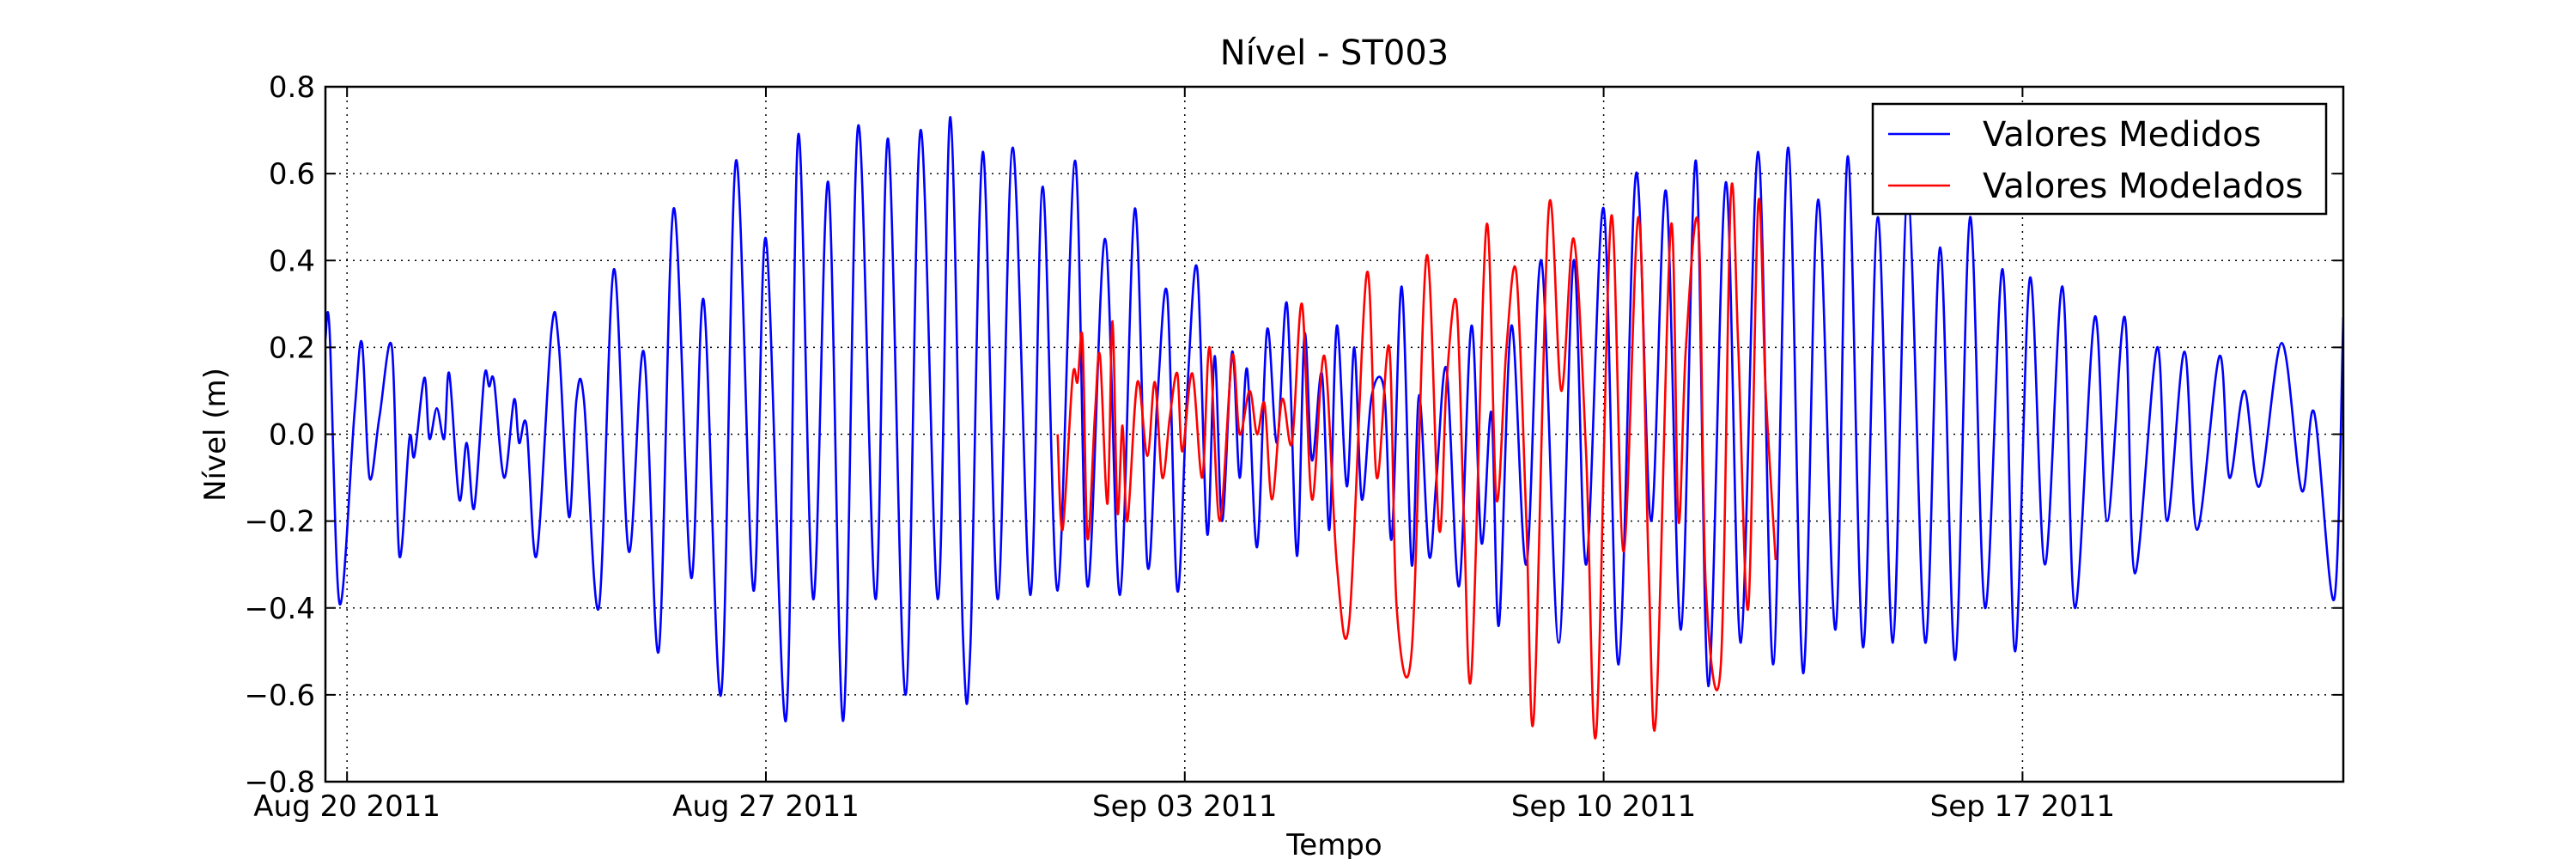 This screenshot has height=859, width=2576. What do you see at coordinates (292, 87) in the screenshot?
I see `y-tick-label: 0.8` at bounding box center [292, 87].